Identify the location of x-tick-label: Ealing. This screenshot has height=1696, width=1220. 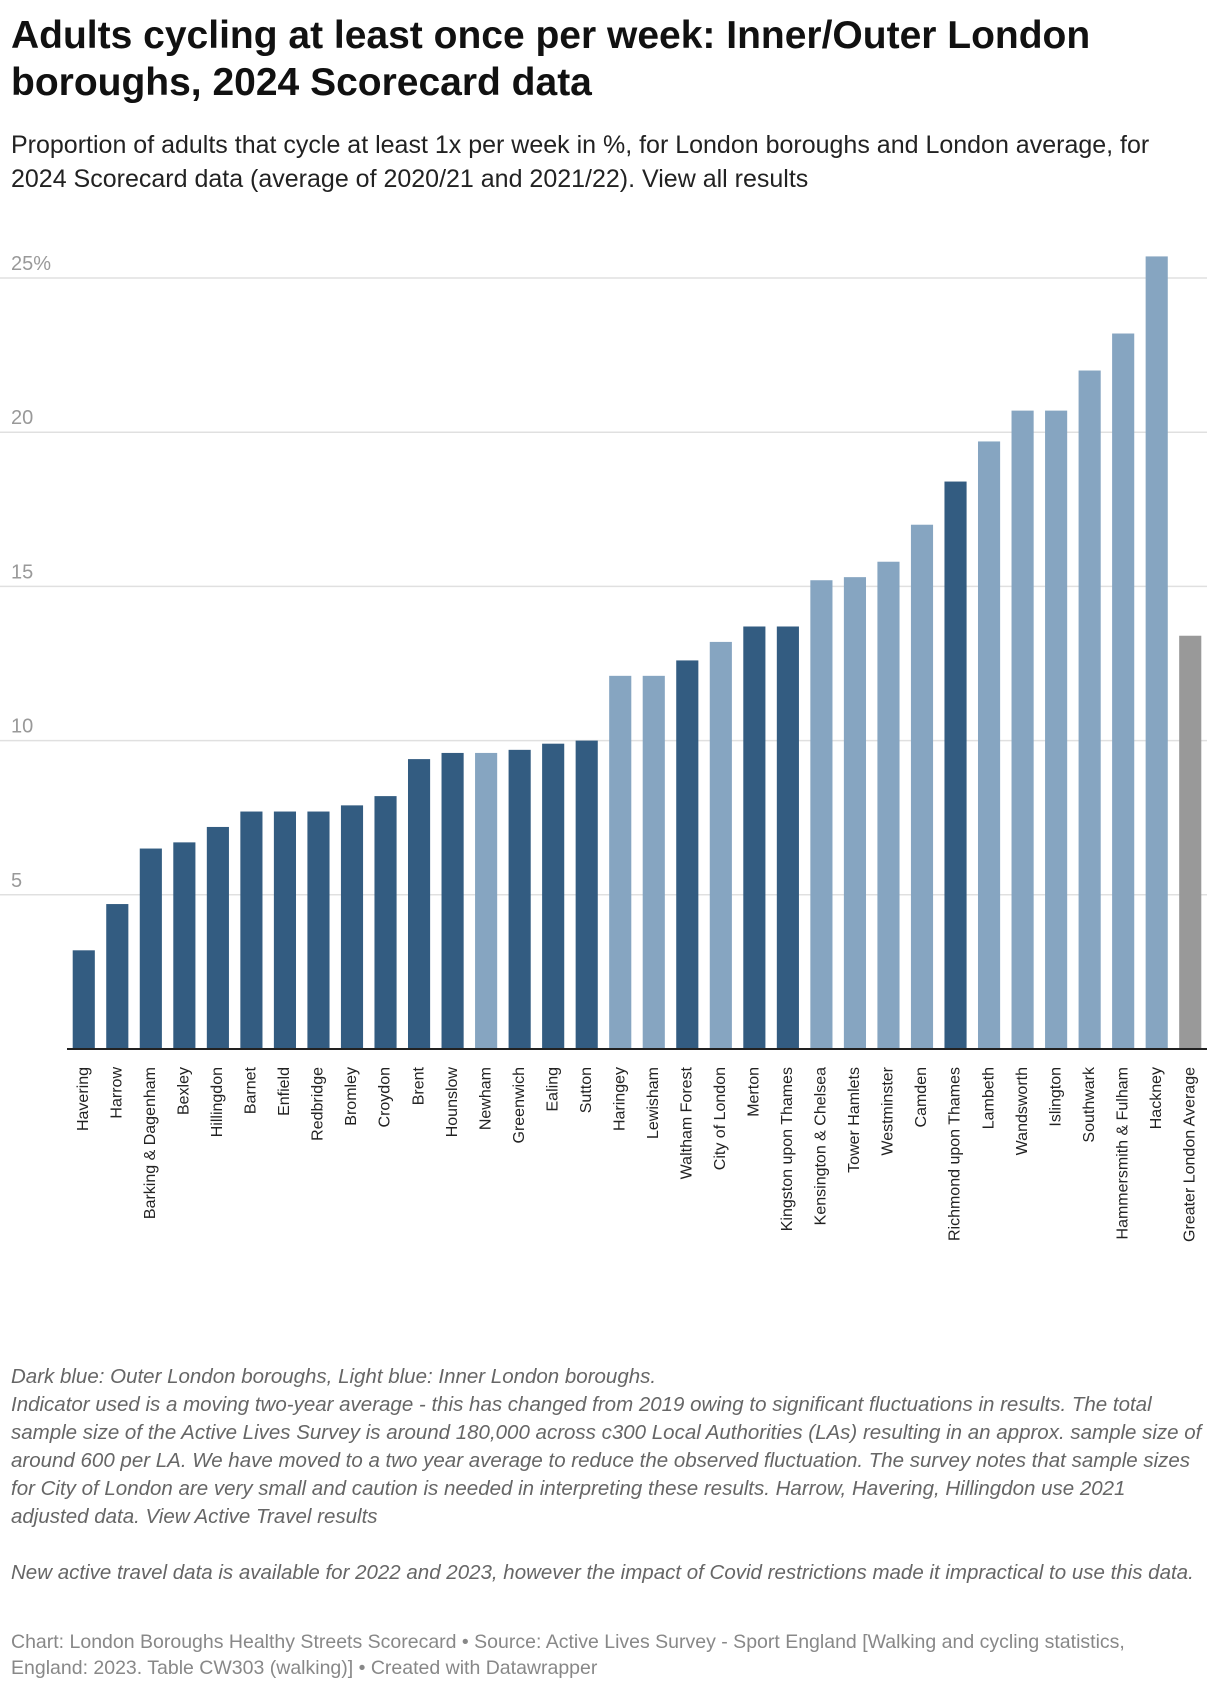
(552, 1089).